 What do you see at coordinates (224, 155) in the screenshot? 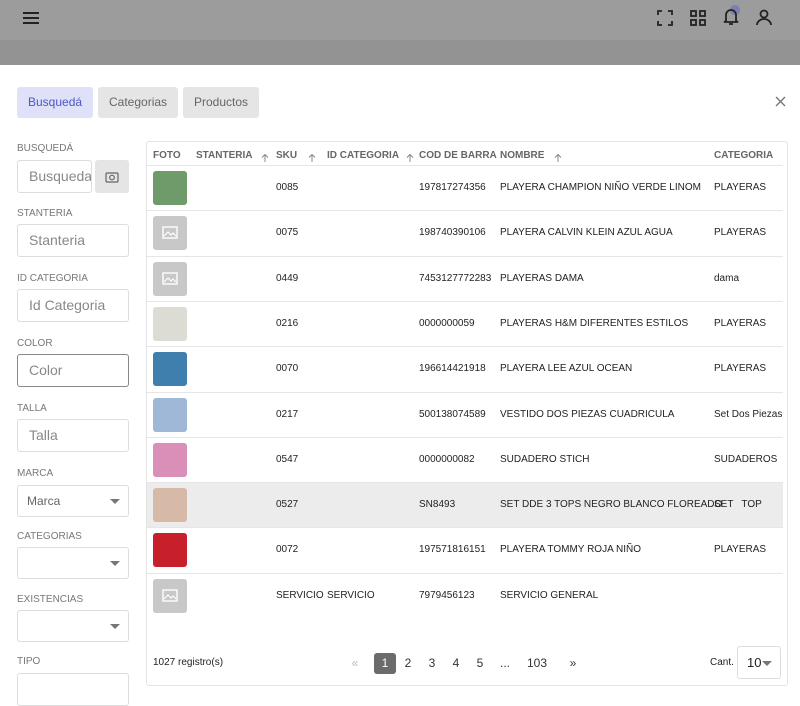
I see `column-header: STANTERIA` at bounding box center [224, 155].